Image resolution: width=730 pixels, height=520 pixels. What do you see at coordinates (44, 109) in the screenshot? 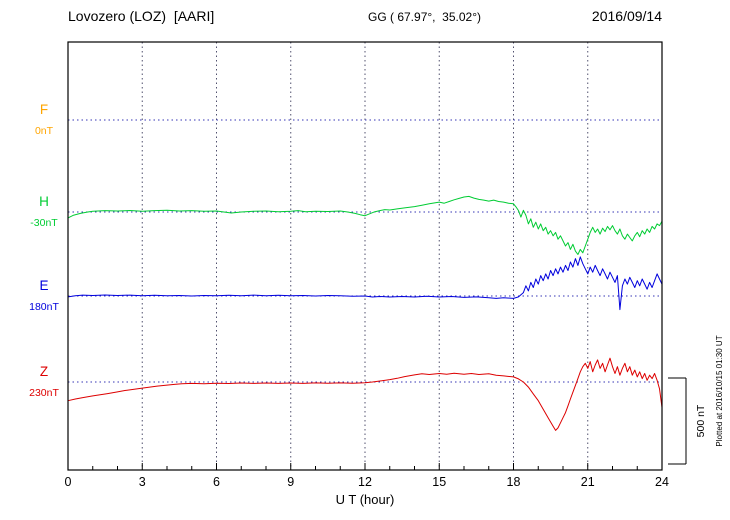
I see `component-label-F: F` at bounding box center [44, 109].